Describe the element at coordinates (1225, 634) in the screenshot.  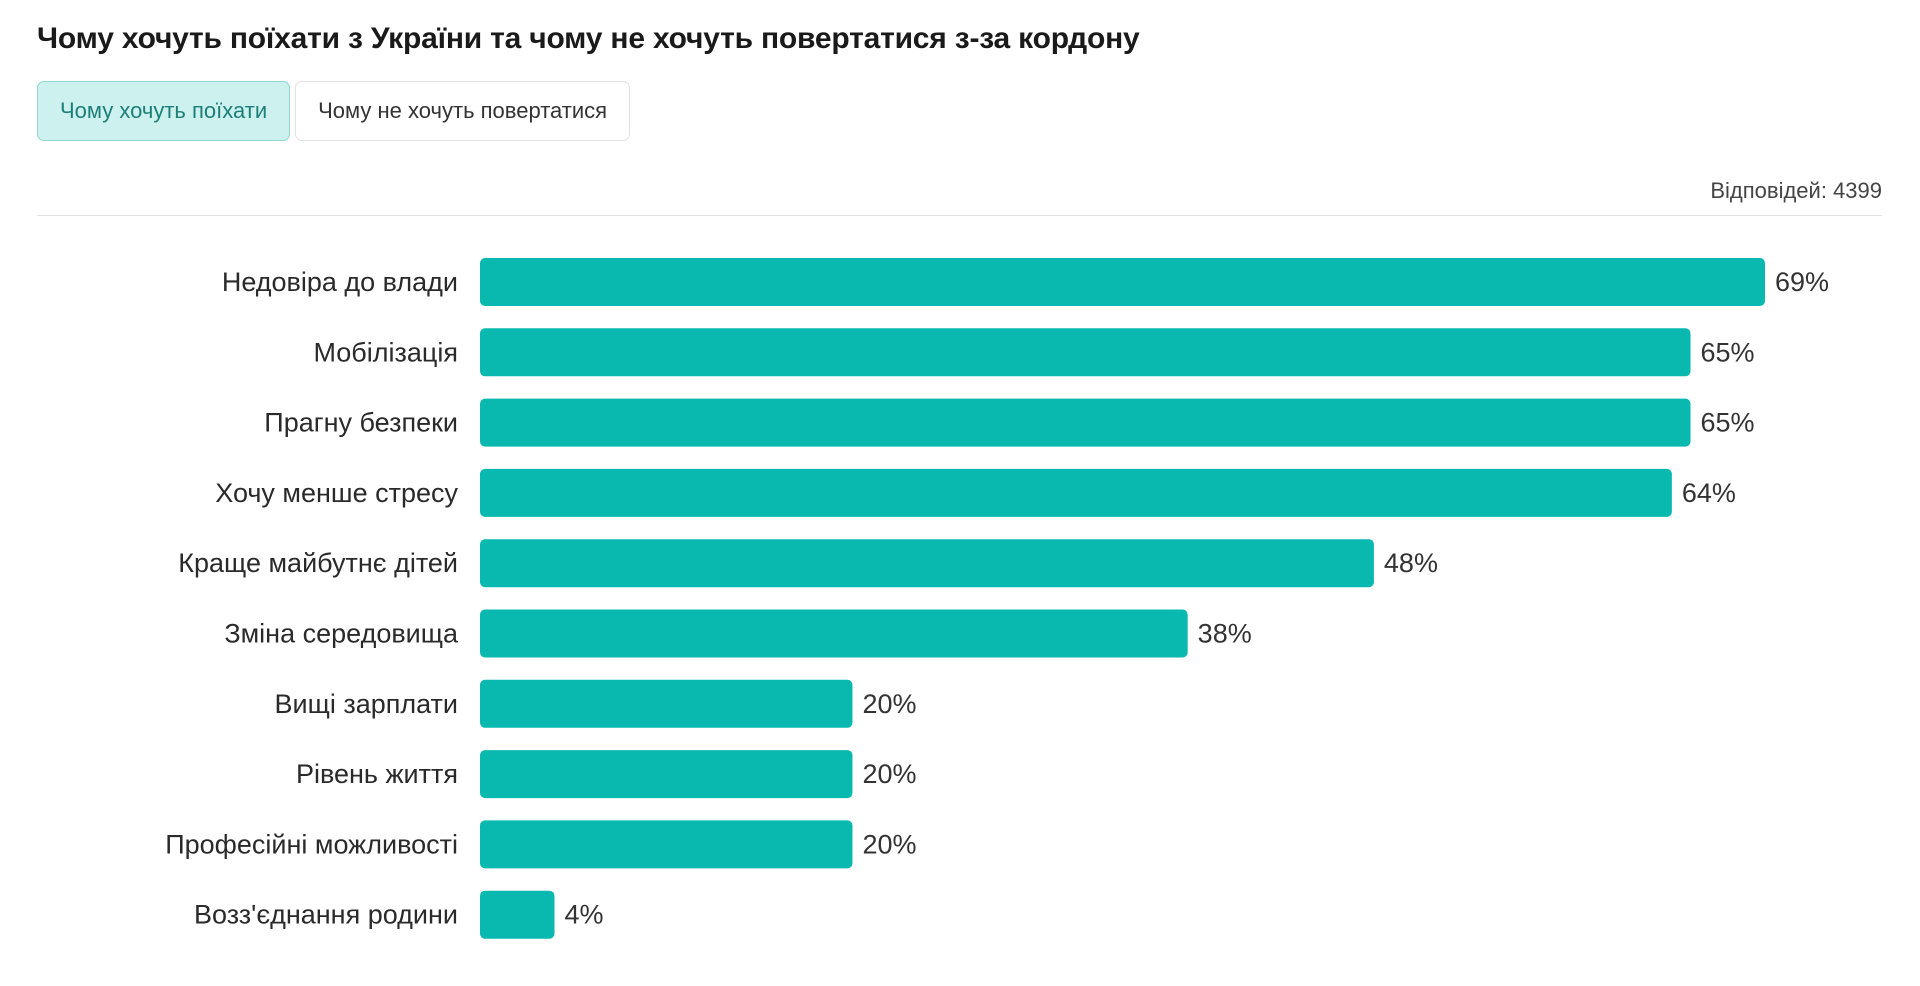
I see `value-label: 38%` at that location.